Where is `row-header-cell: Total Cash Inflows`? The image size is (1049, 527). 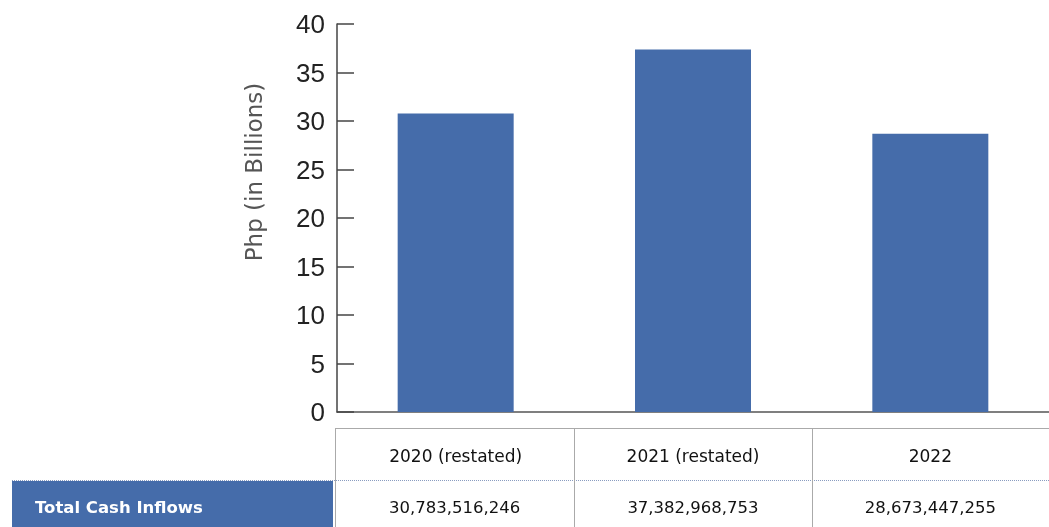 row-header-cell: Total Cash Inflows is located at coordinates (172, 504).